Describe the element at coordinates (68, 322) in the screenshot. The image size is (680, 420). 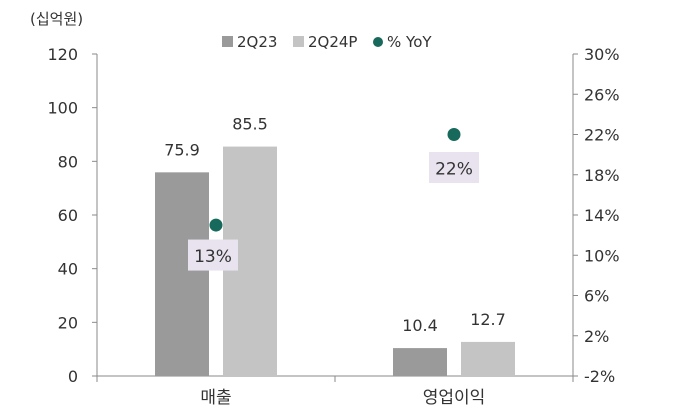
I see `left-tick-label: 20` at that location.